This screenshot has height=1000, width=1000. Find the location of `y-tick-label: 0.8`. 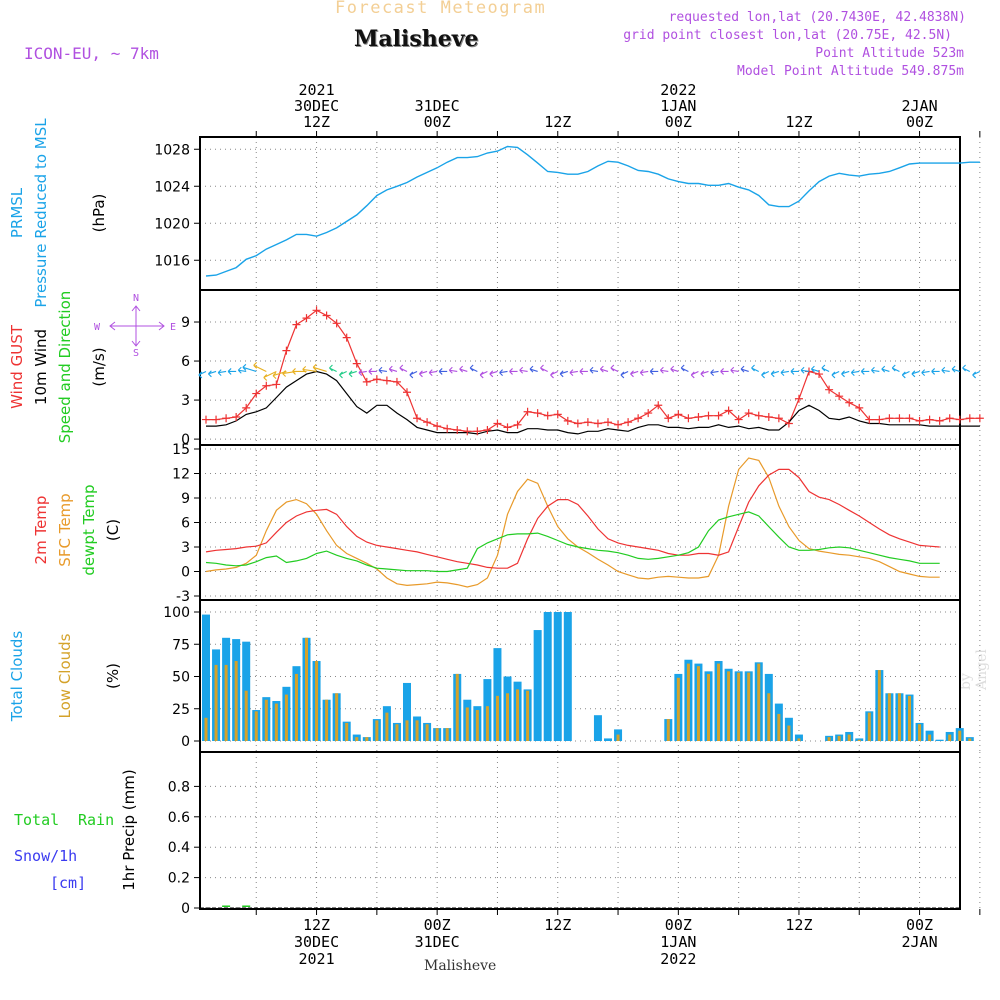

y-tick-label: 0.8 is located at coordinates (179, 787).